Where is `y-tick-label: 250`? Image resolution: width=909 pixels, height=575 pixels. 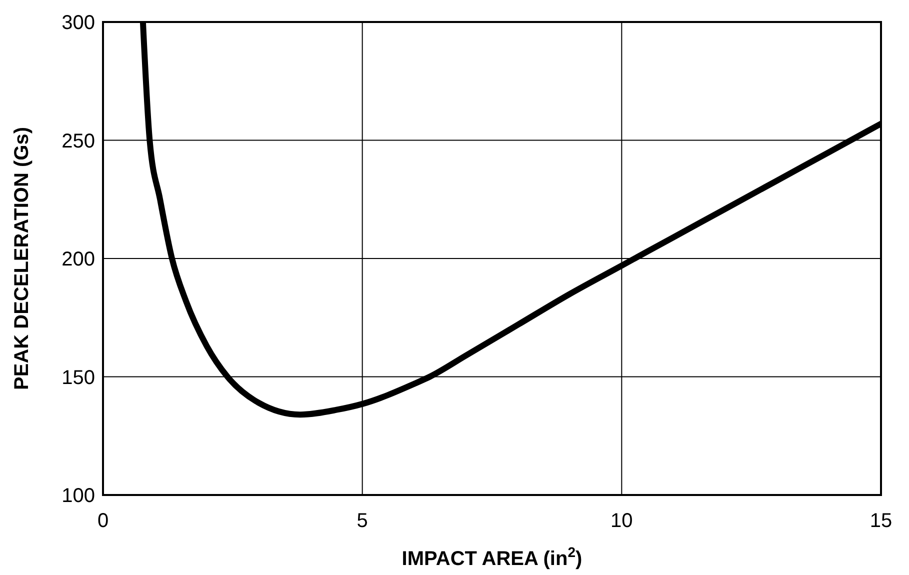 y-tick-label: 250 is located at coordinates (78, 141).